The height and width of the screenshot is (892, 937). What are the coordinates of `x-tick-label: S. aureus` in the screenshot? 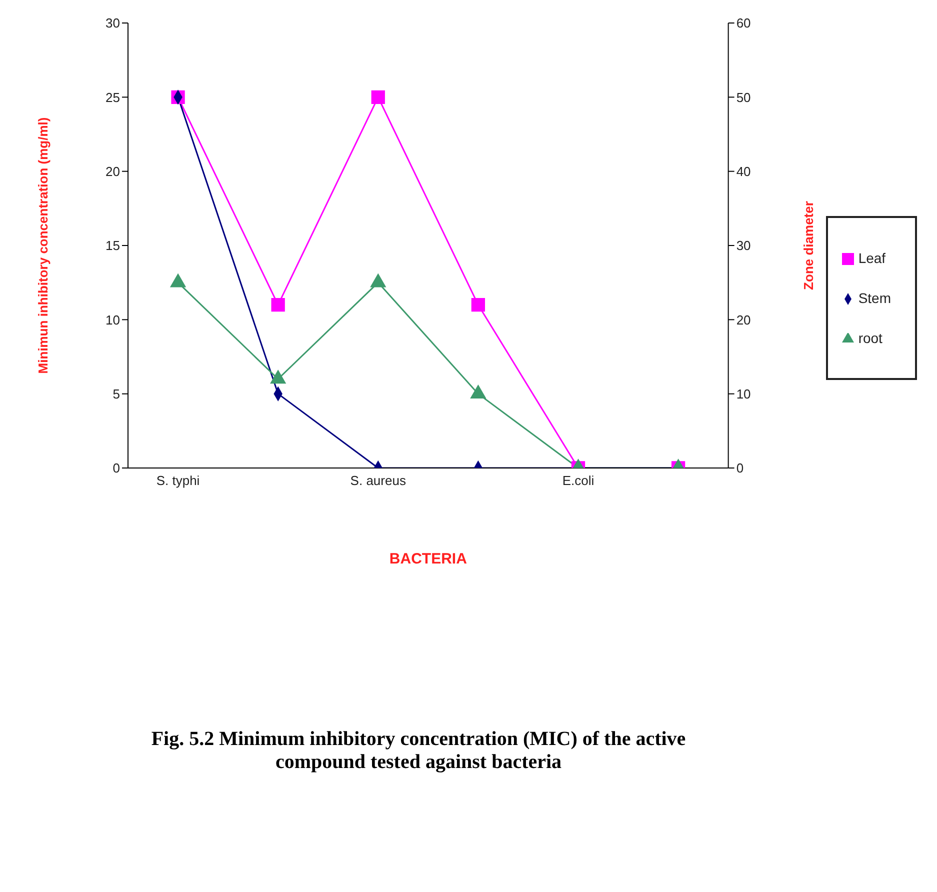 It's located at (378, 480).